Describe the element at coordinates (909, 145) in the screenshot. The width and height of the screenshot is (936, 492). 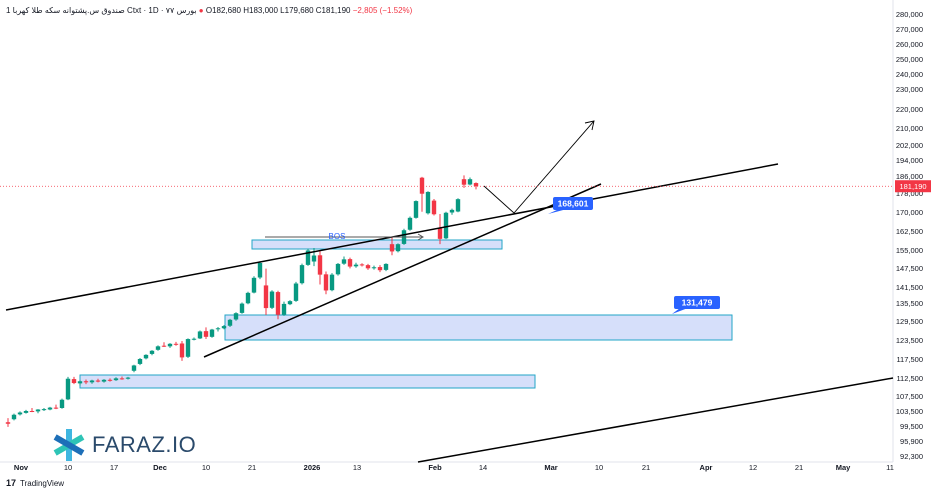
I see `y-tick-label: 202,000` at that location.